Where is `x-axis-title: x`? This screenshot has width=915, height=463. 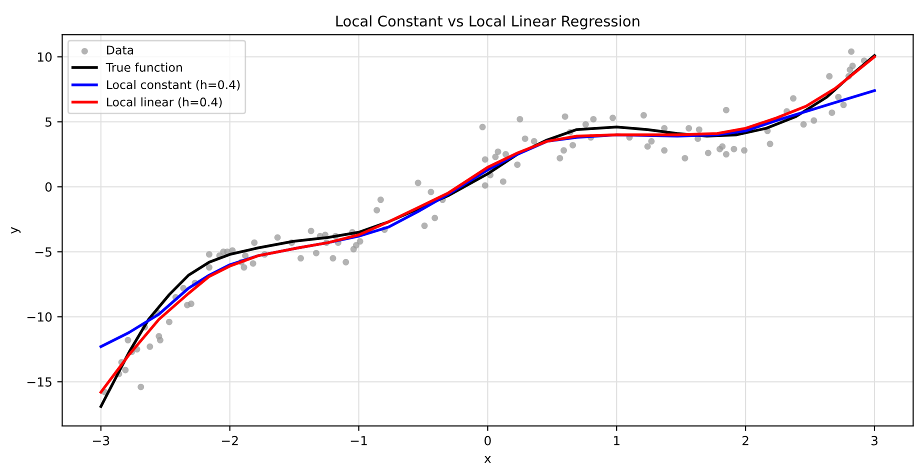
x-axis-title: x is located at coordinates (487, 459).